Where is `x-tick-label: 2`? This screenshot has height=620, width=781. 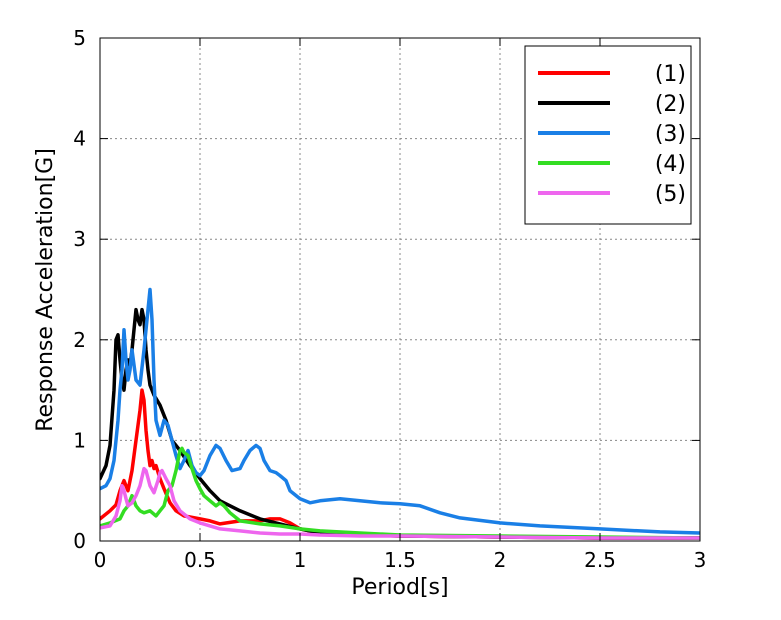 x-tick-label: 2 is located at coordinates (500, 560).